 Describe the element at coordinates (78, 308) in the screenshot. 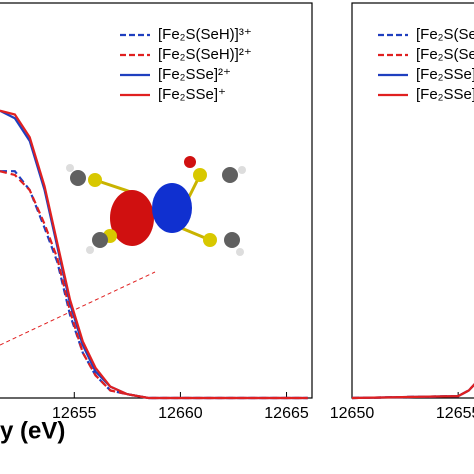

I see `annotation-line` at that location.